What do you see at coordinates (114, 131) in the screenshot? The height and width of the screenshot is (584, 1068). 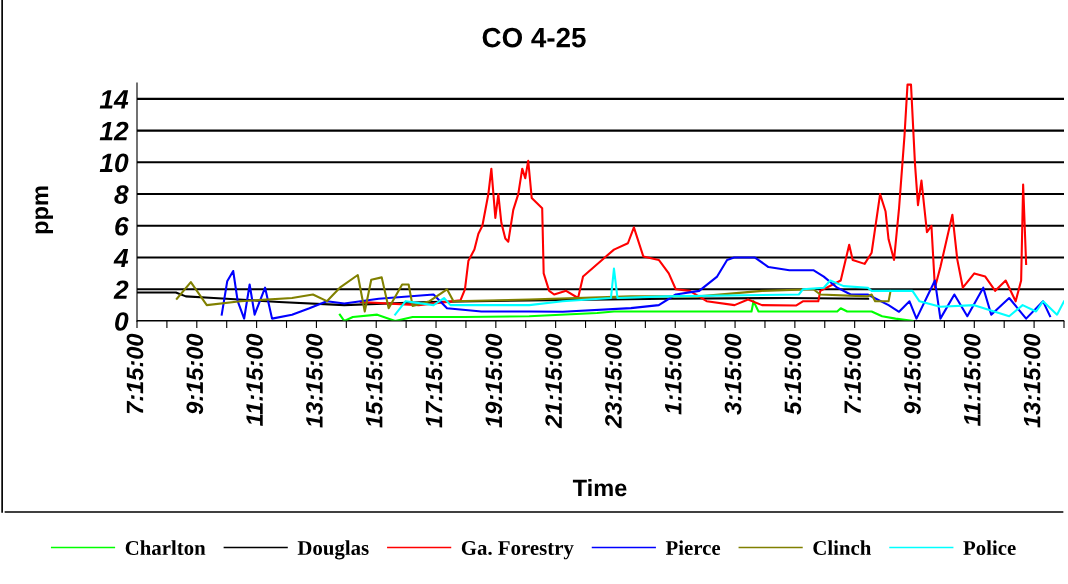 I see `y-tick-label: 12` at bounding box center [114, 131].